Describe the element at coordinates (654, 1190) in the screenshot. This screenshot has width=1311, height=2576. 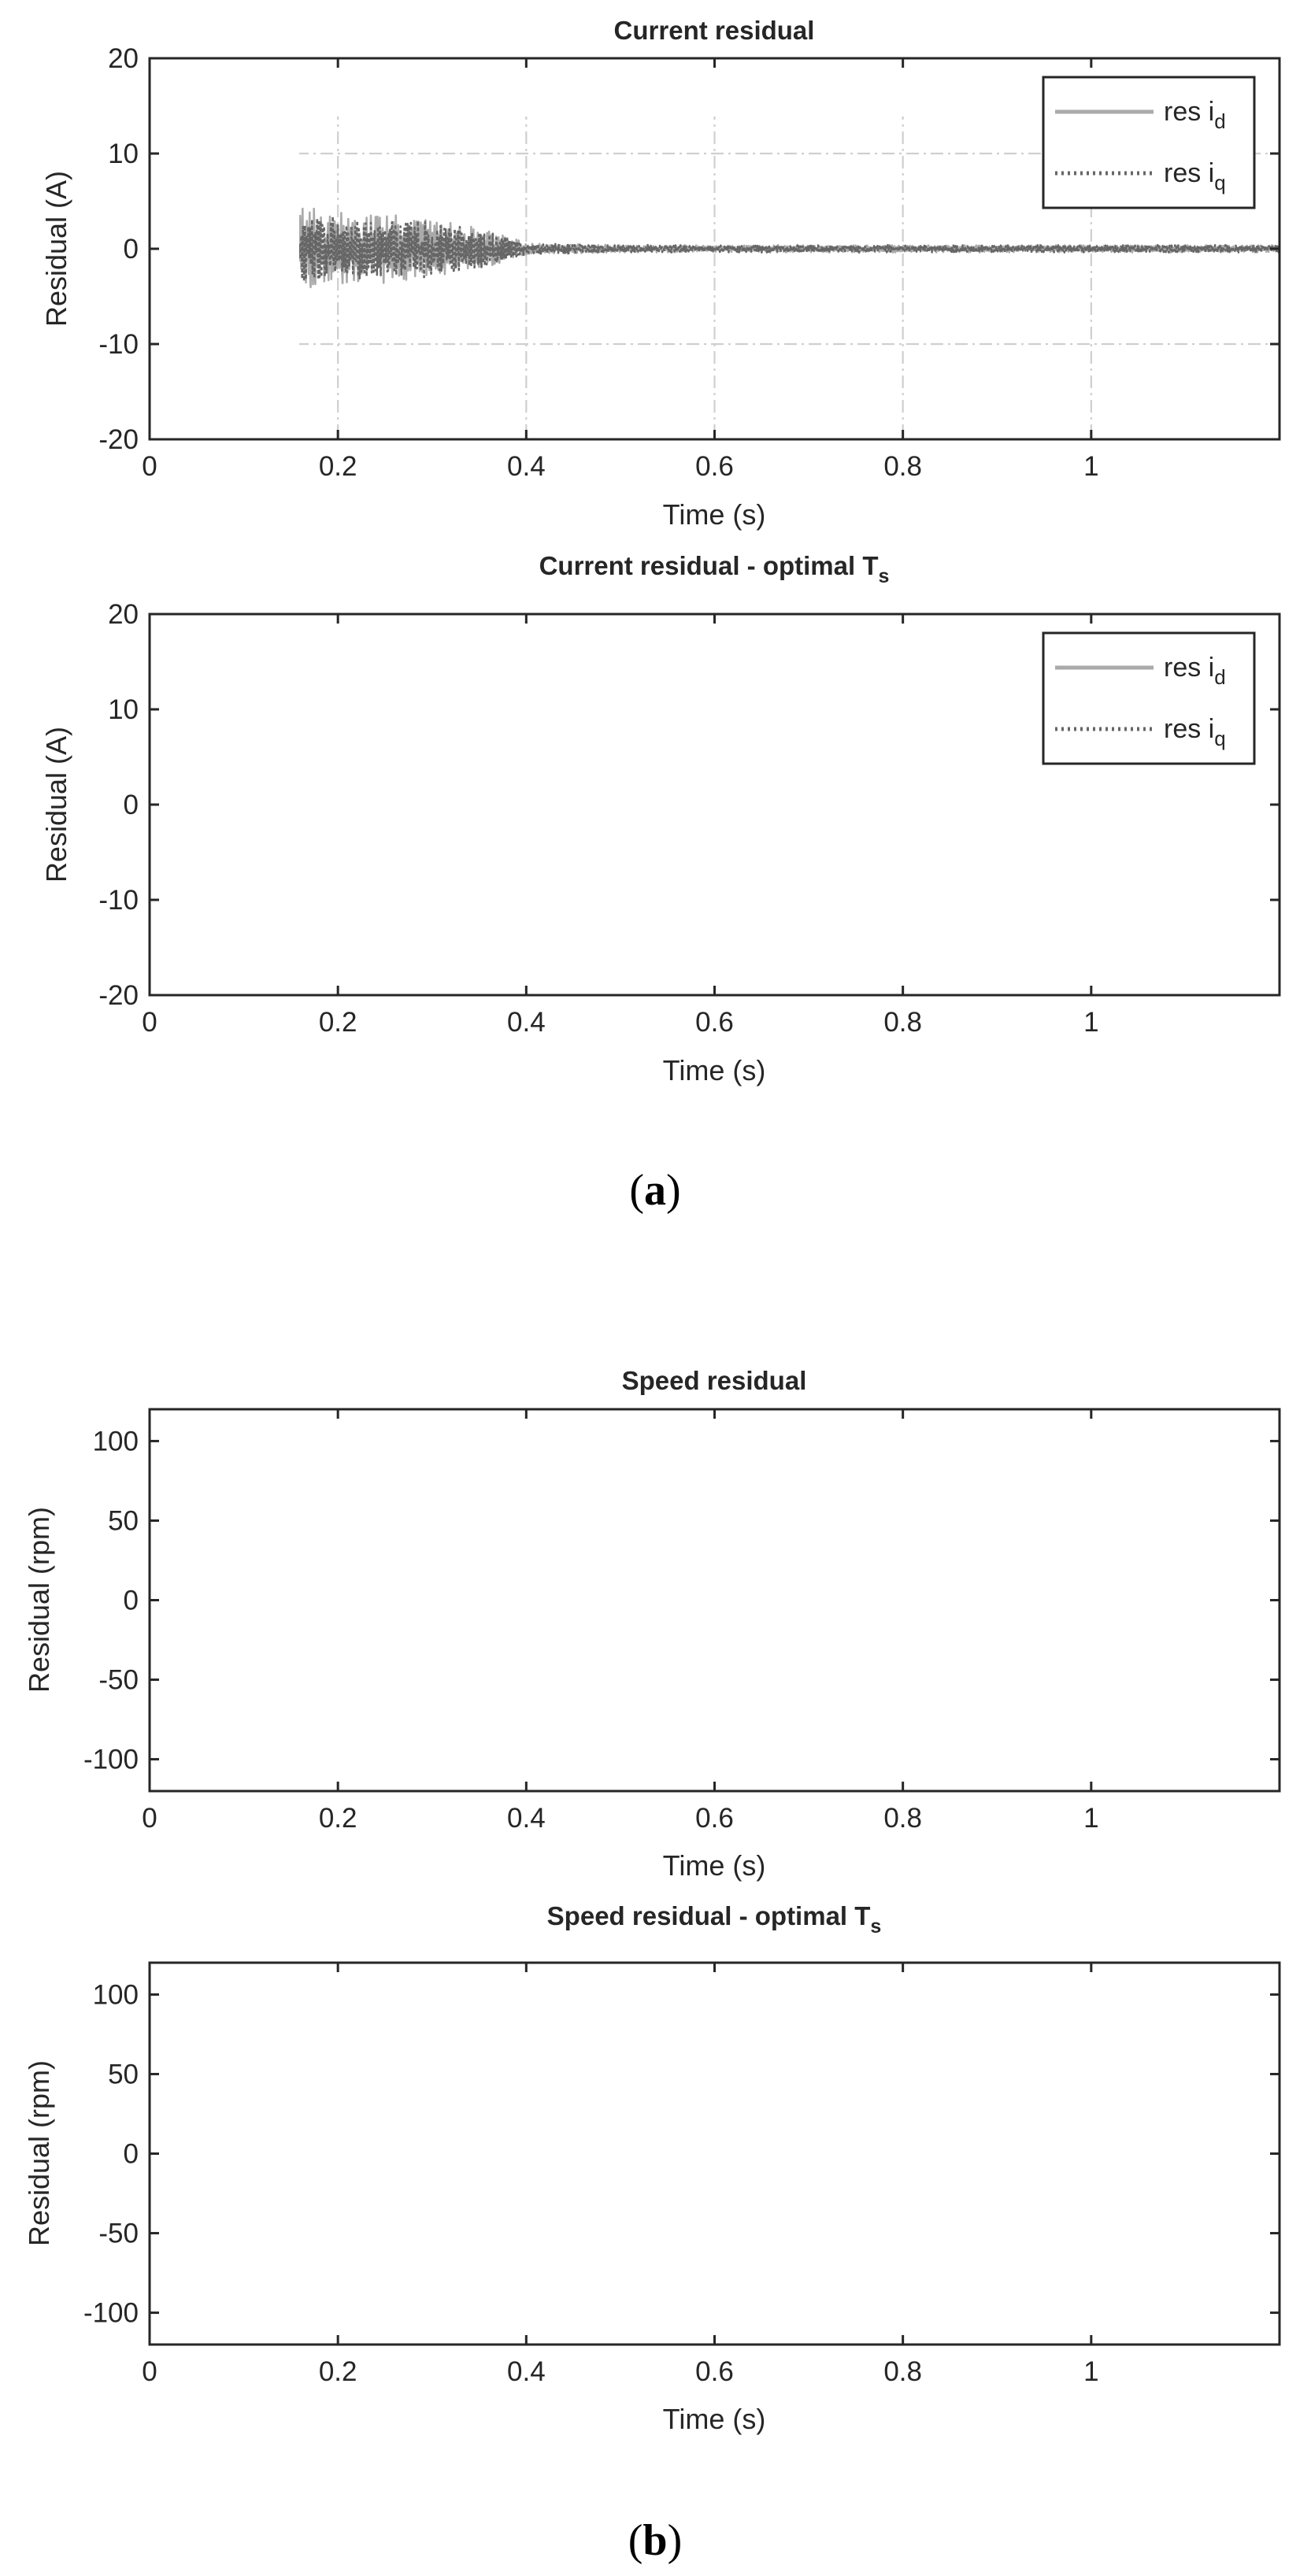
I see `caption-a: (a)` at that location.